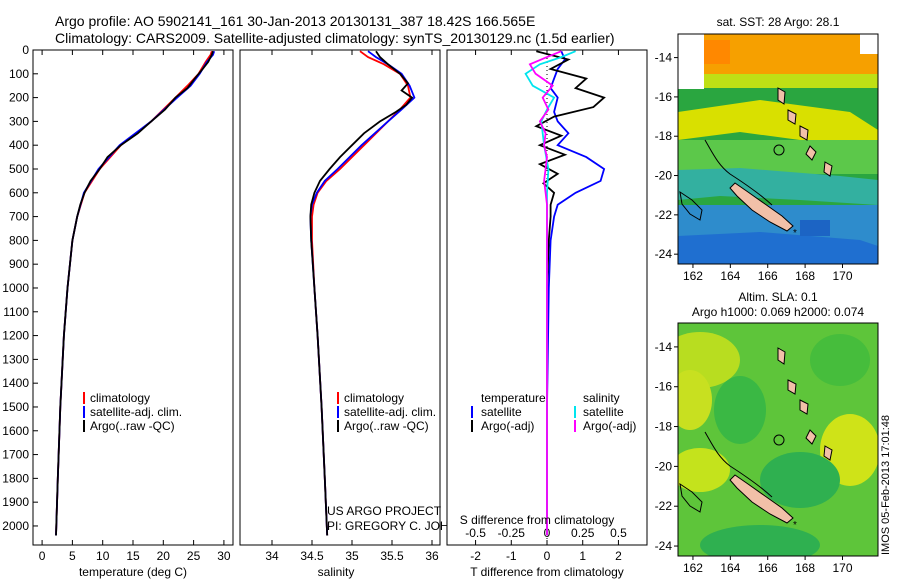  I want to click on sst-field: *, so click(778, 149).